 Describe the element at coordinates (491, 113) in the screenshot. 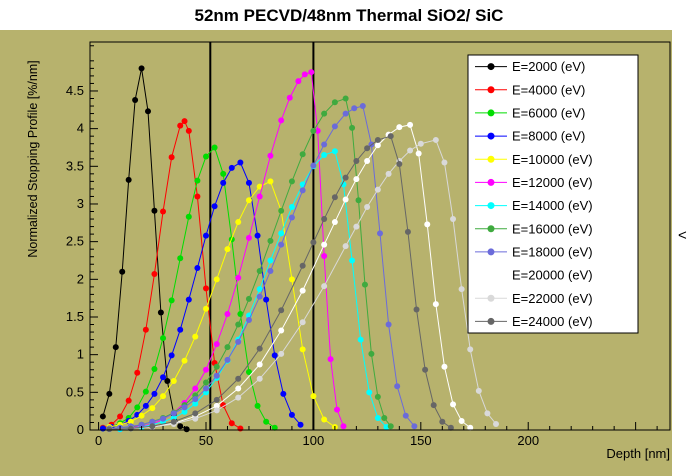

I see `legend-marker-e6000` at that location.